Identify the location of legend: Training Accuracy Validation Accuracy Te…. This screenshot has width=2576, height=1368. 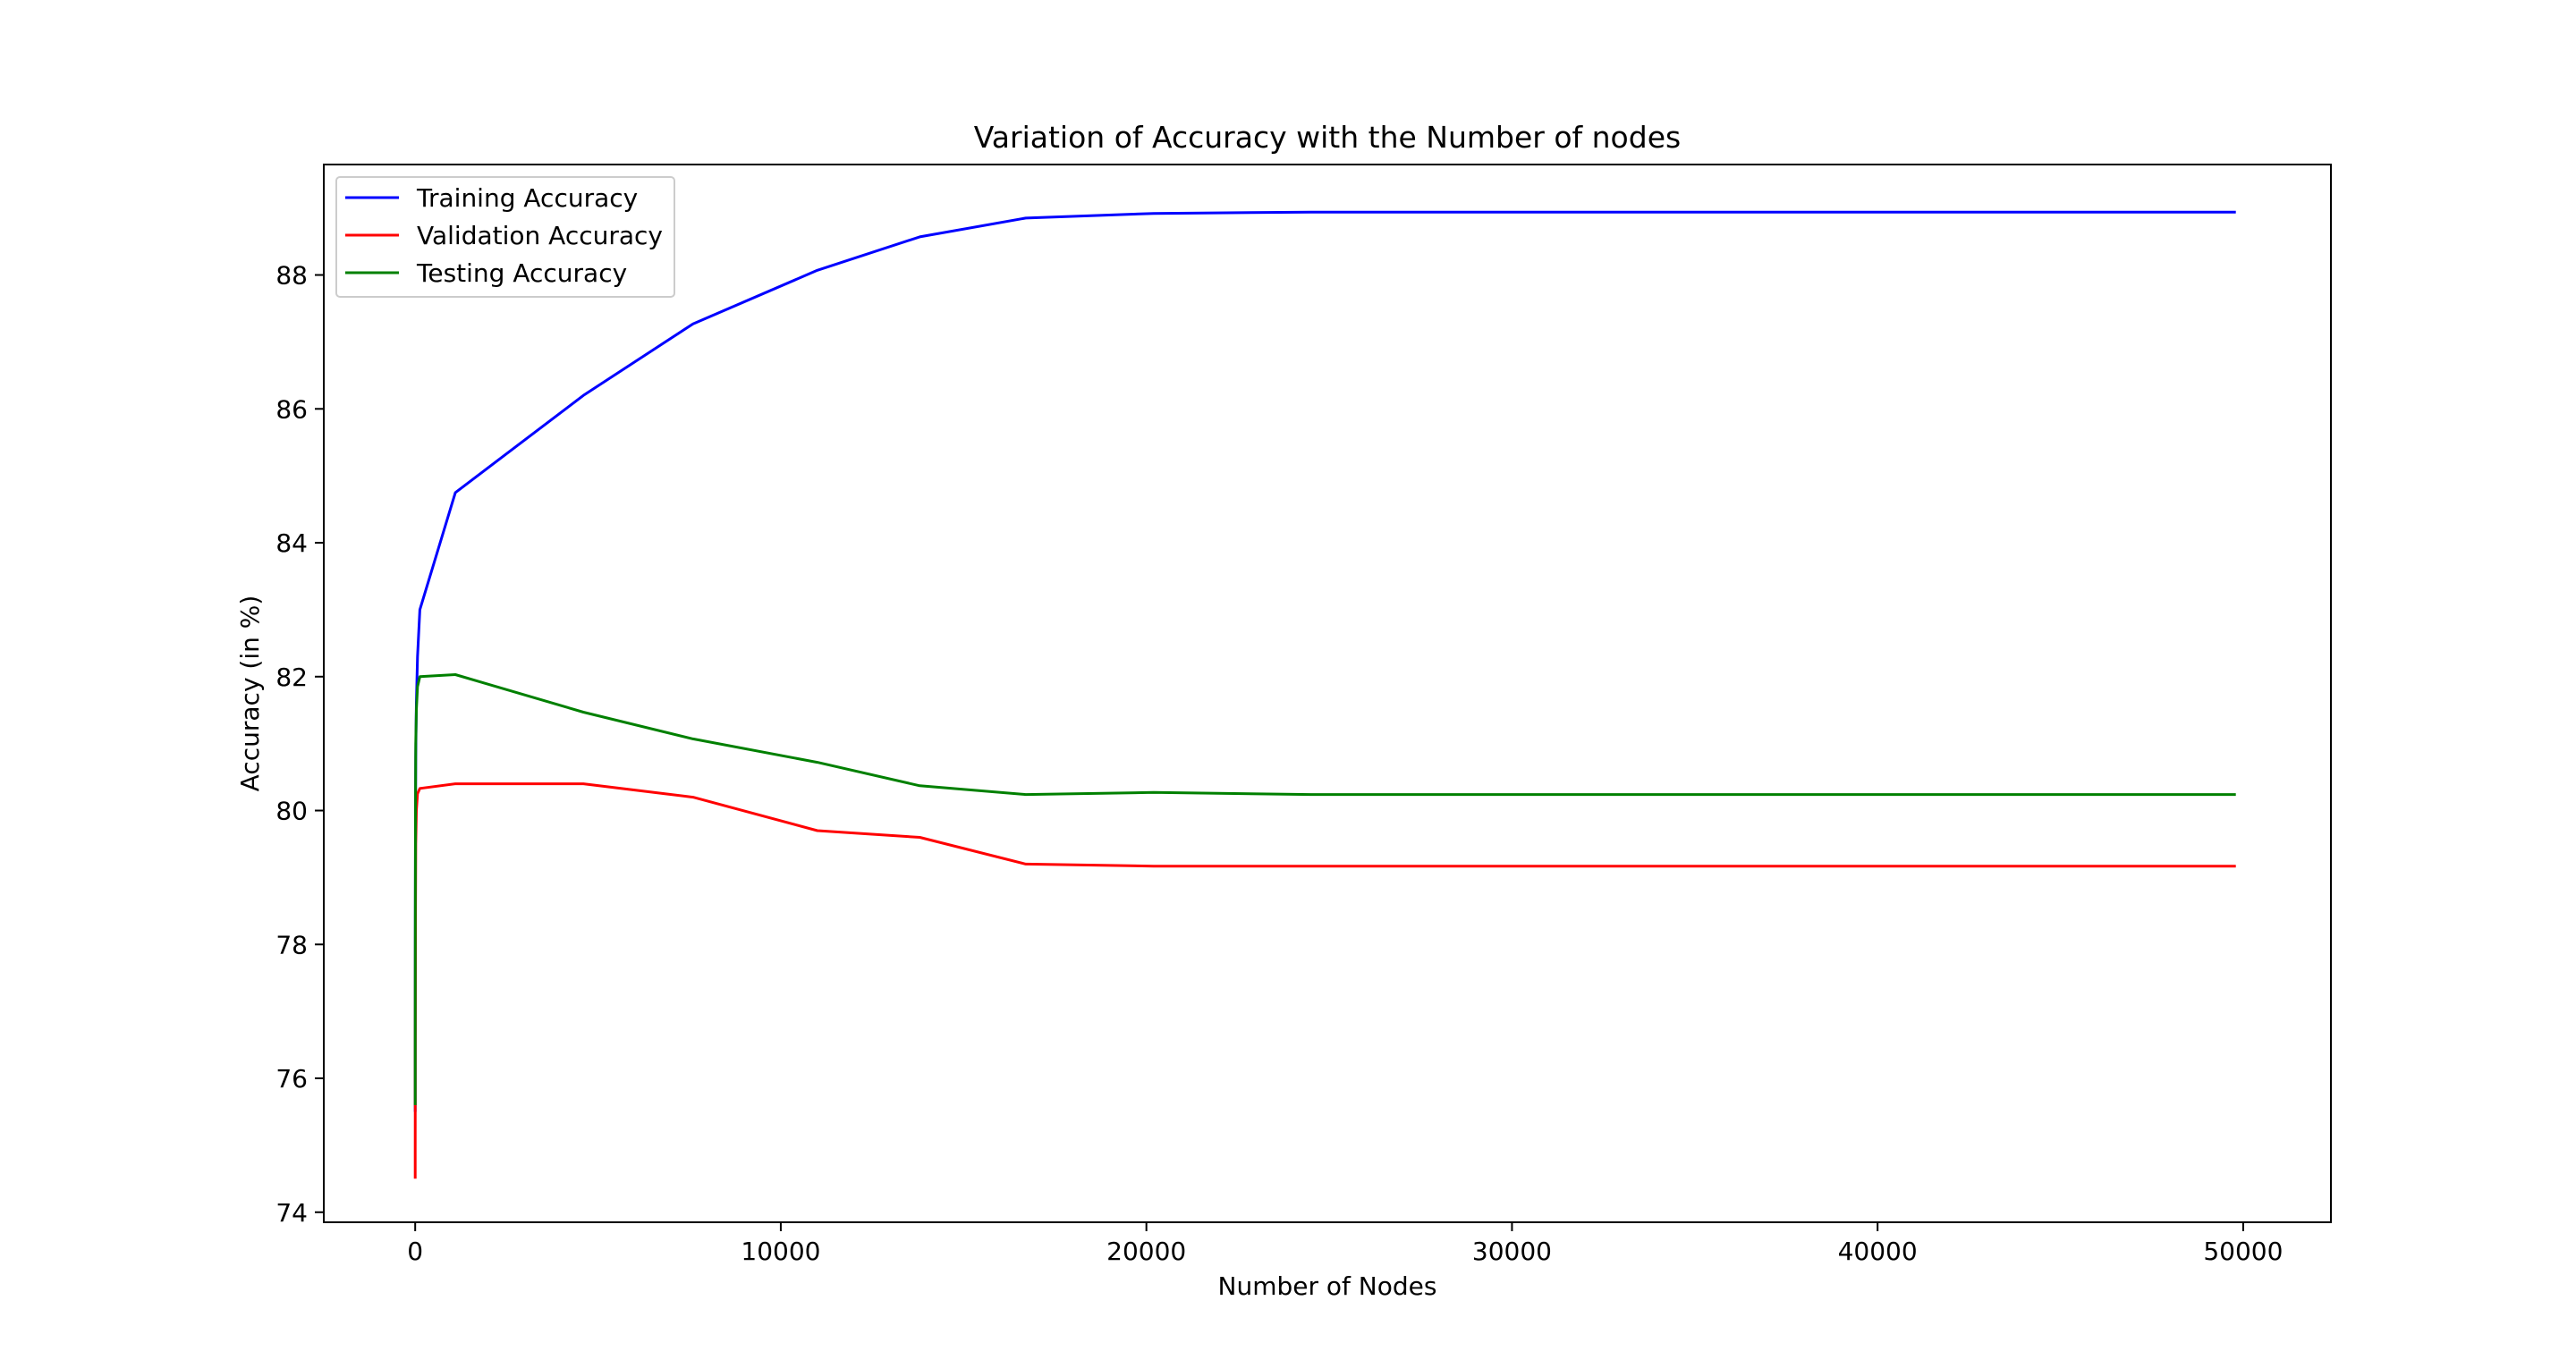
(505, 237).